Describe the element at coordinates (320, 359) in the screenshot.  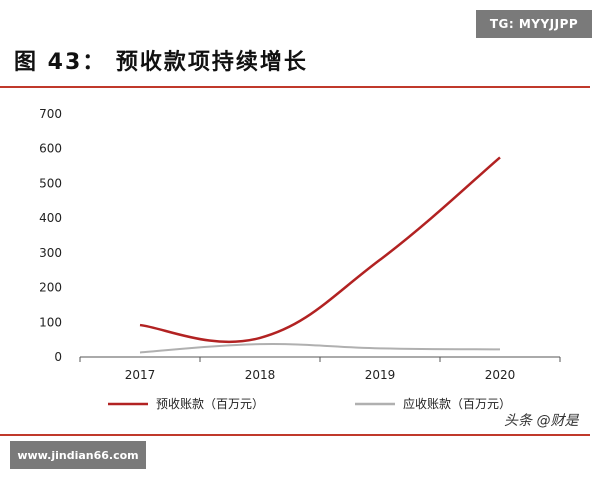
I see `chart-axes` at that location.